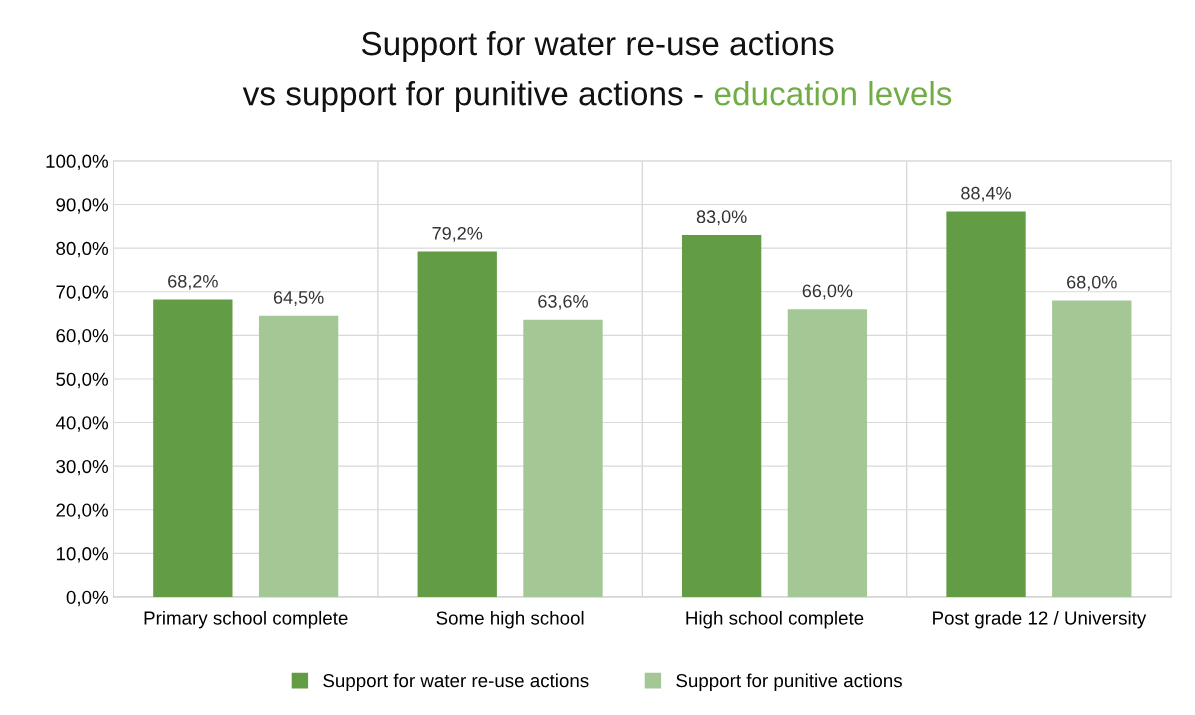 The height and width of the screenshot is (715, 1195). What do you see at coordinates (456, 682) in the screenshot?
I see `legend-label: Support for water re-use actions` at bounding box center [456, 682].